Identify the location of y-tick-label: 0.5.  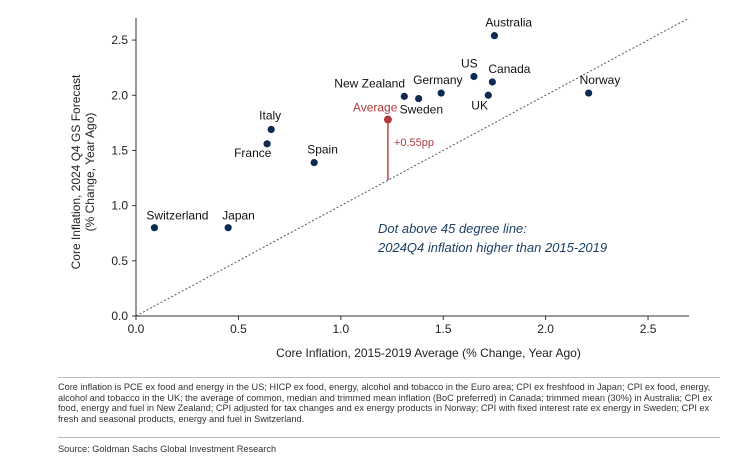
(119, 261).